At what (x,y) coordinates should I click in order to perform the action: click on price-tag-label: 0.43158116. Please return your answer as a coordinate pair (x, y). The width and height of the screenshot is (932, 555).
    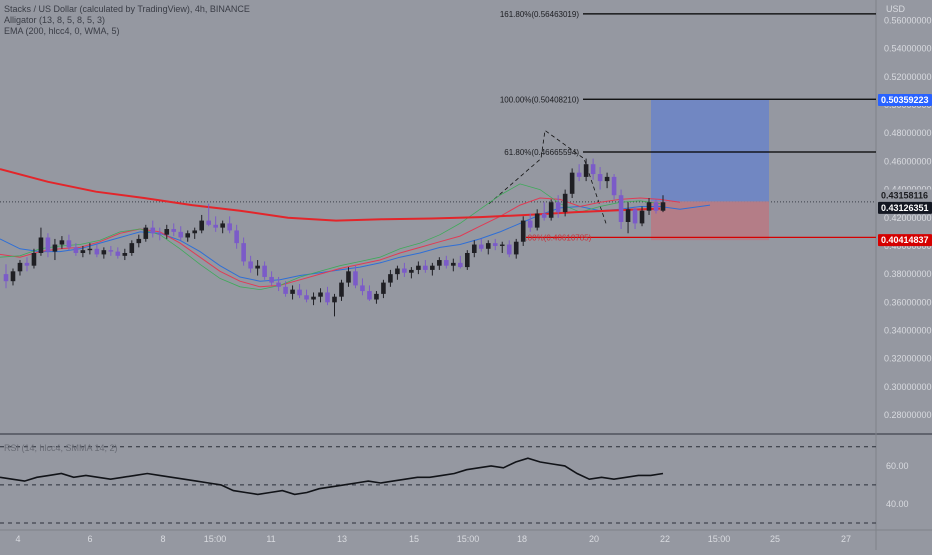
    Looking at the image, I should click on (904, 195).